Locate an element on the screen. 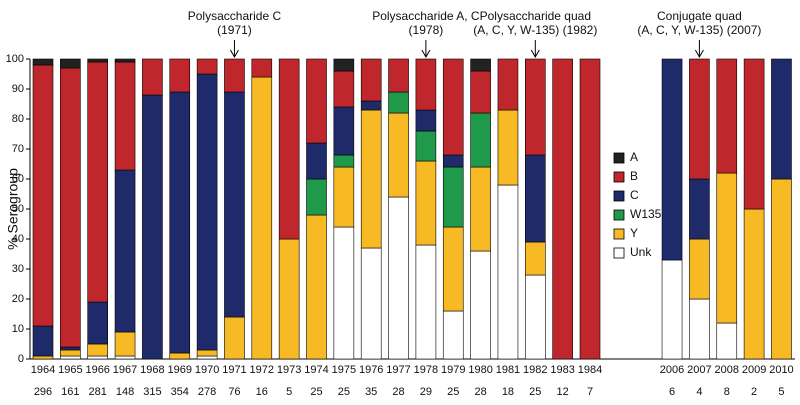 This screenshot has height=405, width=800. x-tick-label: 2007 is located at coordinates (699, 370).